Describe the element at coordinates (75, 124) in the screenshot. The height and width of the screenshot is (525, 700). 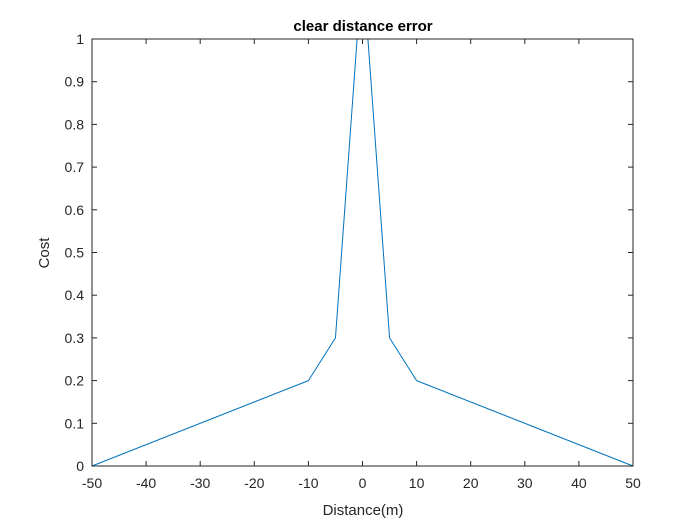
I see `y-tick-label: 0.8` at that location.